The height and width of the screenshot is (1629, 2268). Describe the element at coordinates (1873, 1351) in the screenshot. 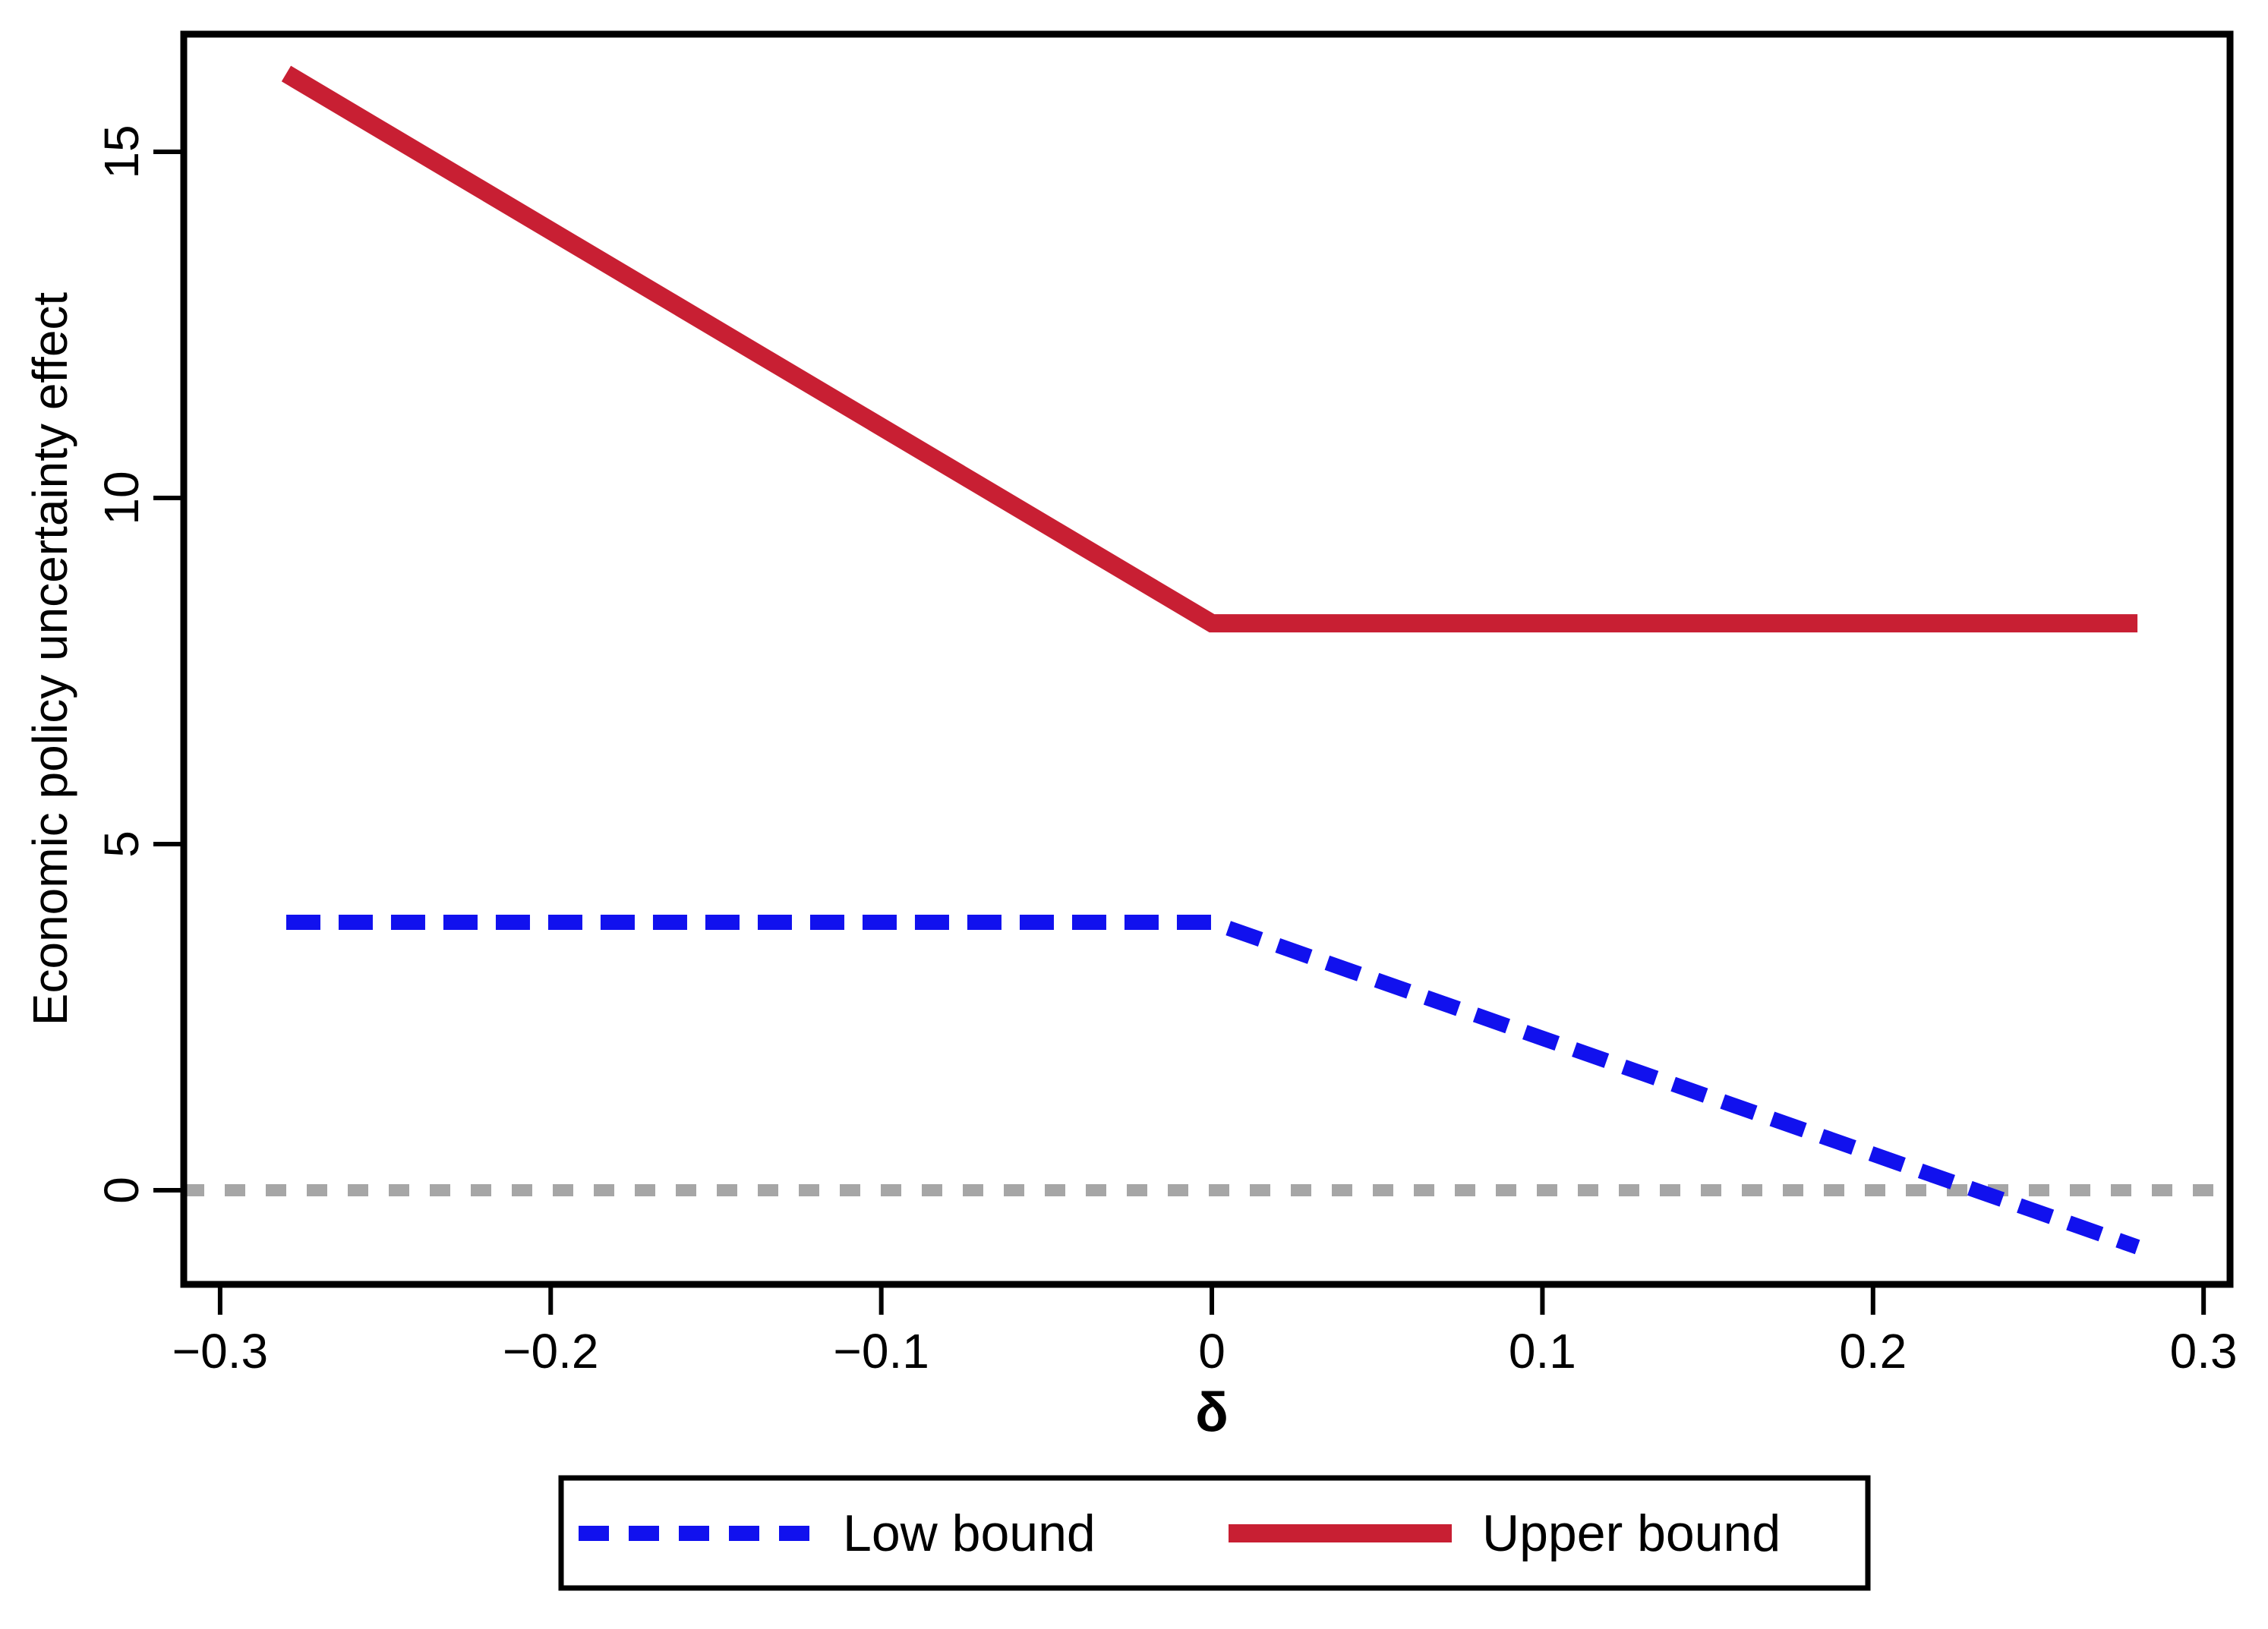

I see `x-tick-label: 0.2` at that location.